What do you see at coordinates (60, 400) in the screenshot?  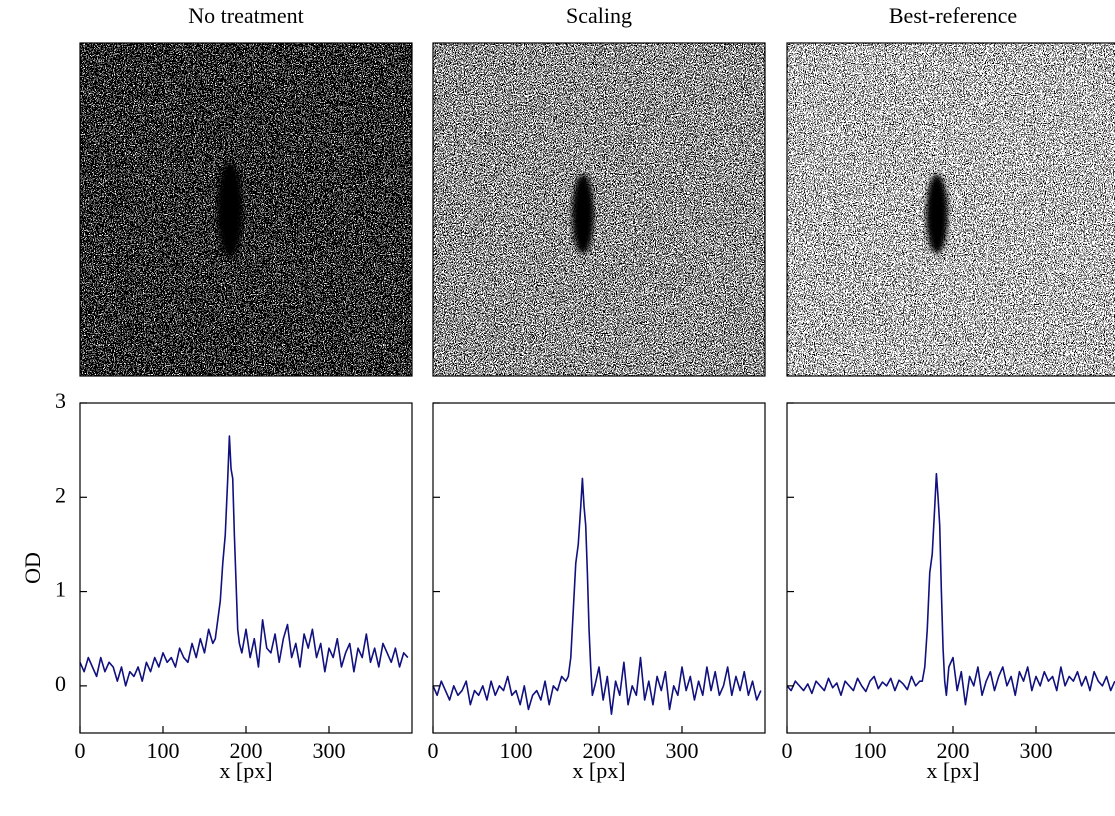 I see `y-tick-label: 3` at bounding box center [60, 400].